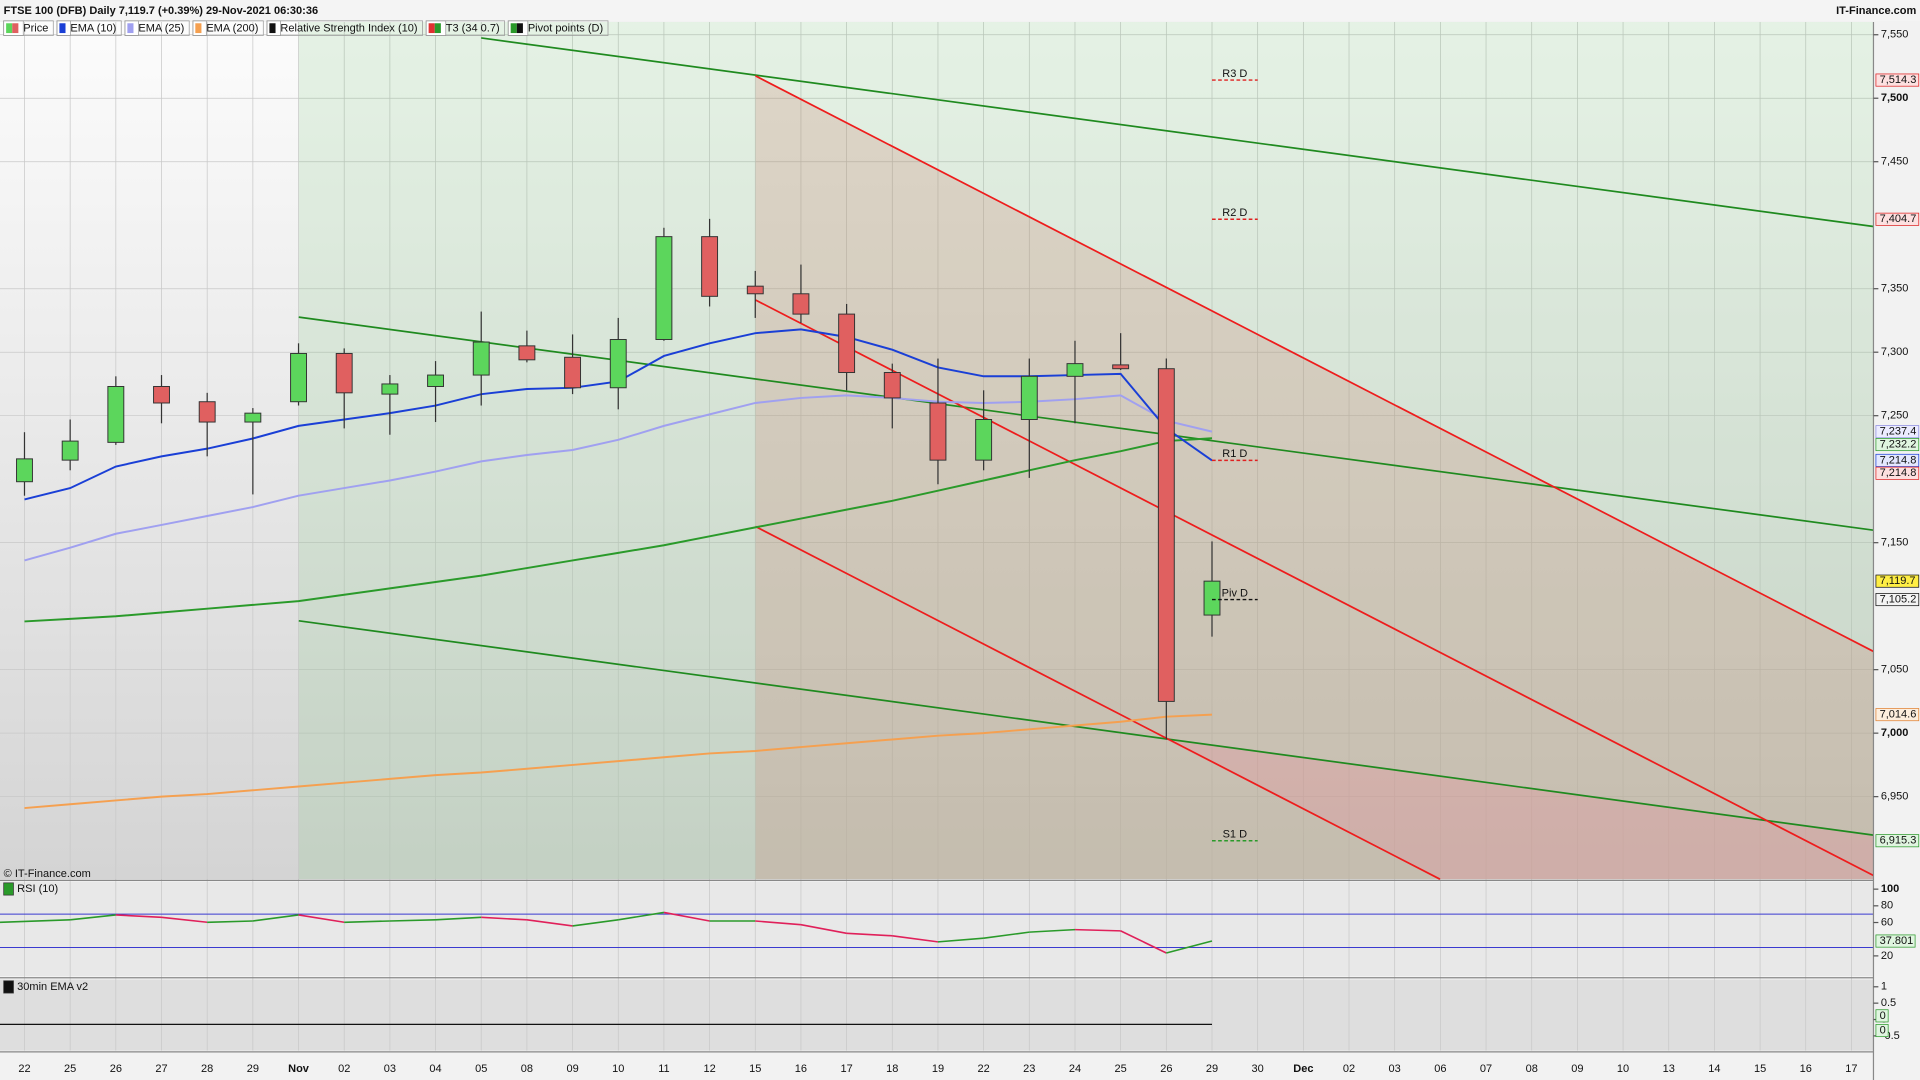 Image resolution: width=1920 pixels, height=1080 pixels. I want to click on y-tick-label: 7,550, so click(1895, 35).